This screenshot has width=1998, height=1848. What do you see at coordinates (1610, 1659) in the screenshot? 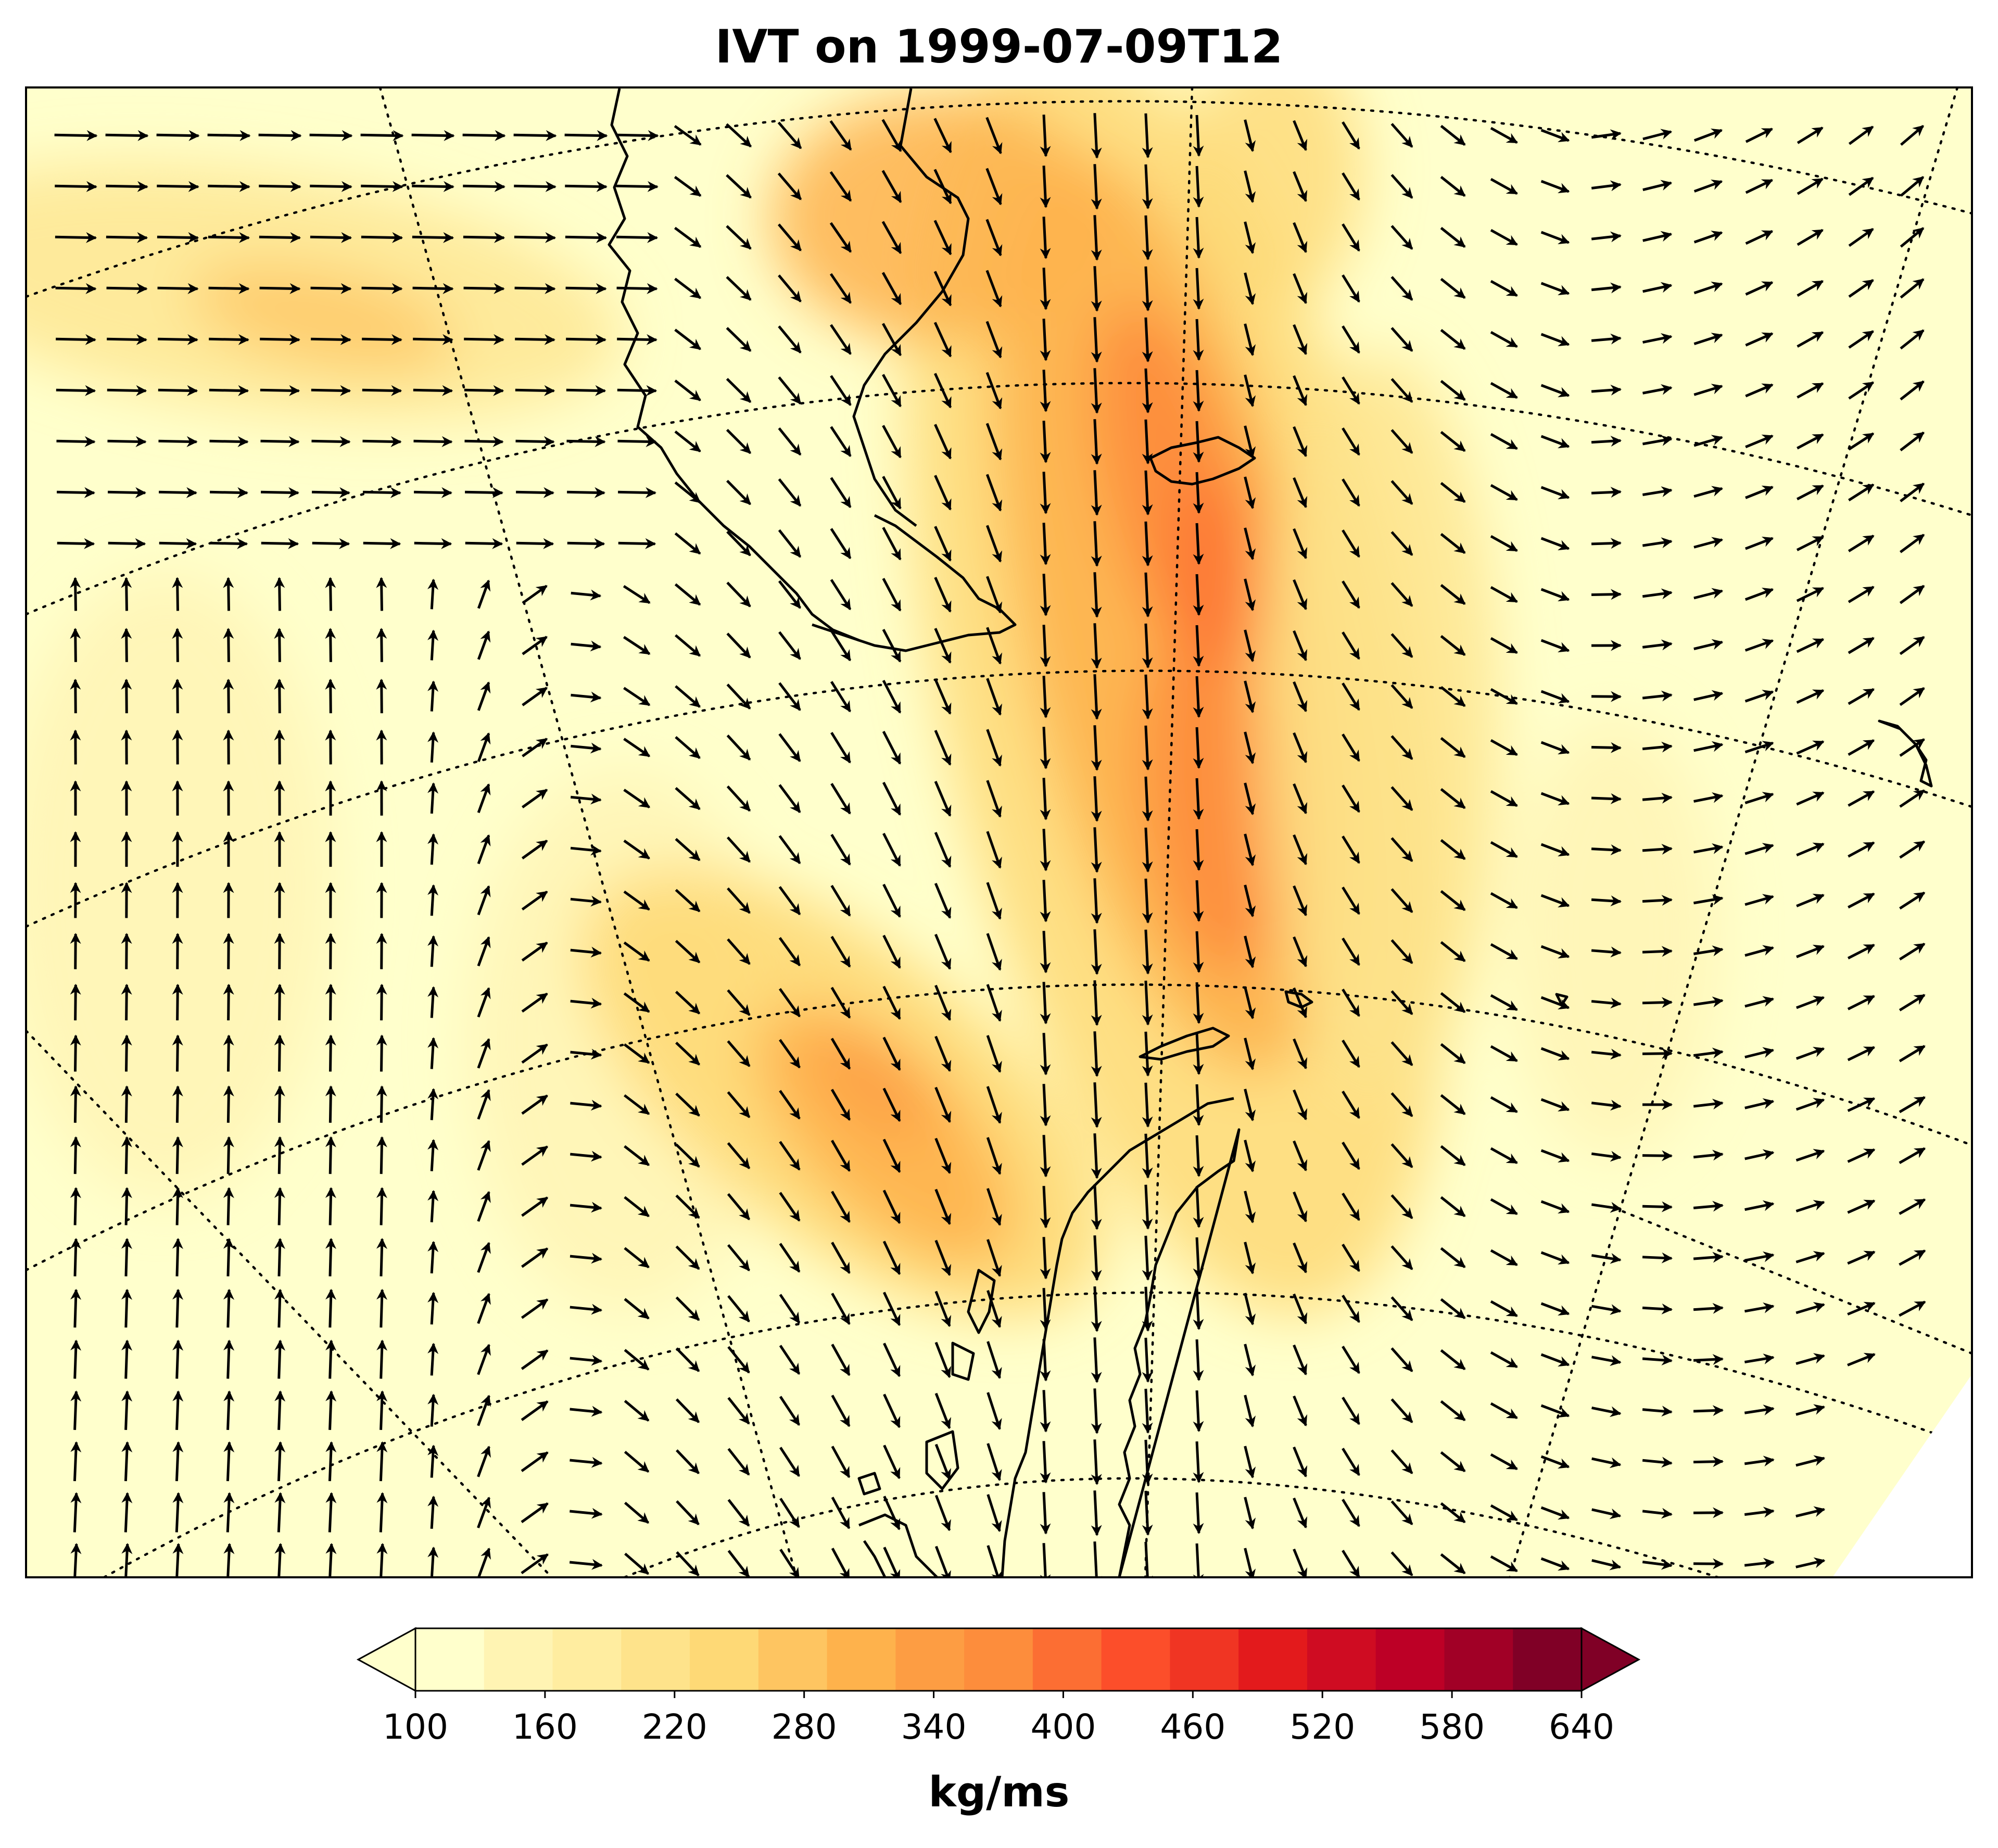
I see `colorbar-extend-high` at bounding box center [1610, 1659].